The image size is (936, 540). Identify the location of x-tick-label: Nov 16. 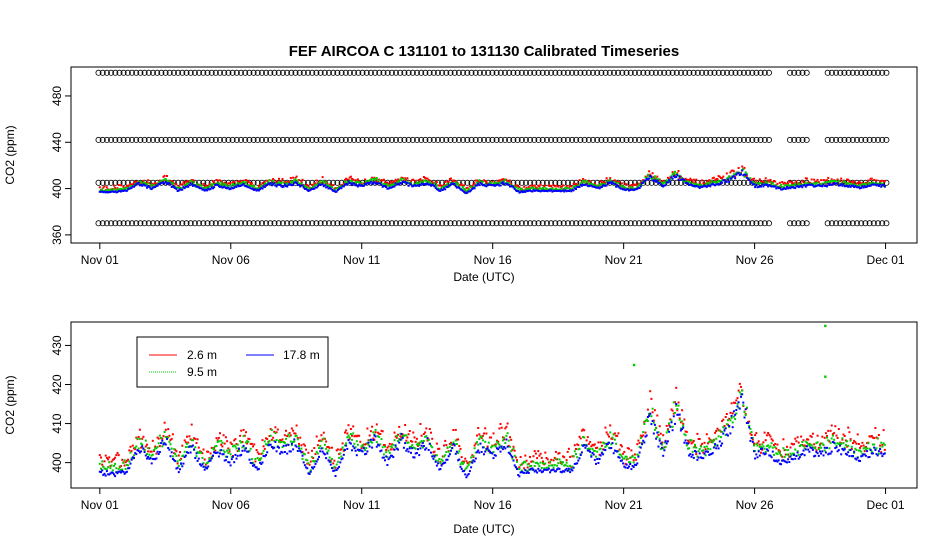
(493, 505).